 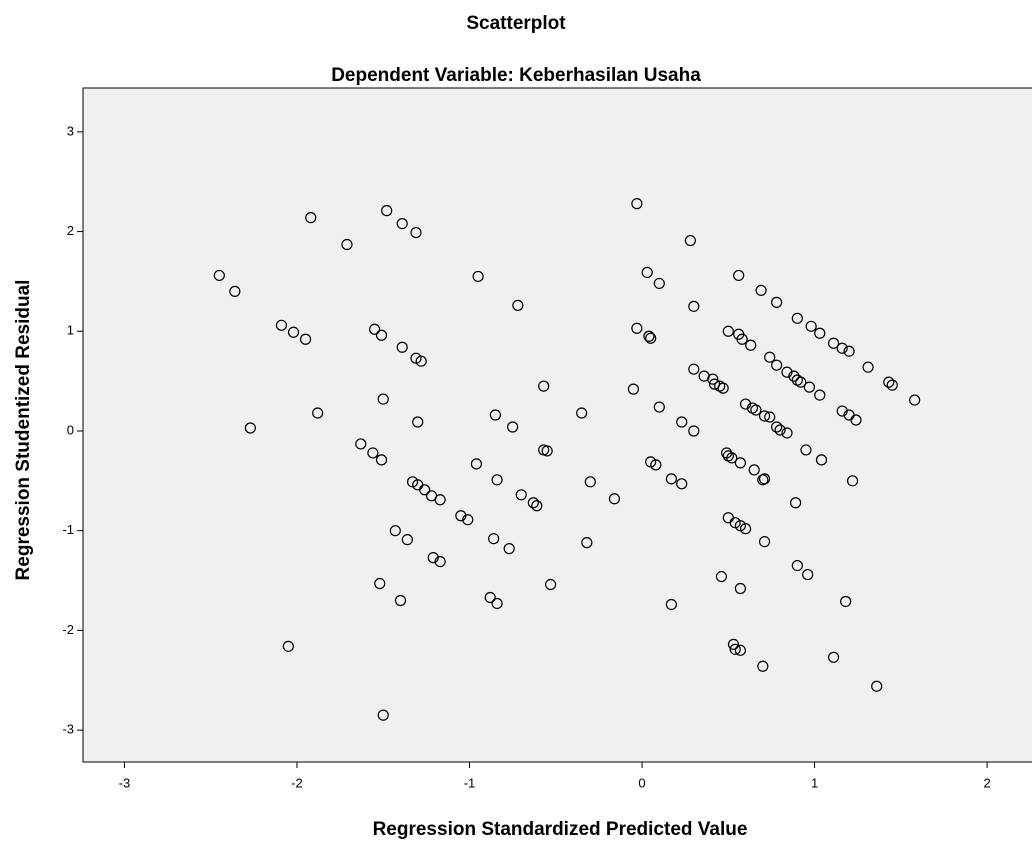 I want to click on x-axis-label: Regression Standardized Predicted Value, so click(x=560, y=829).